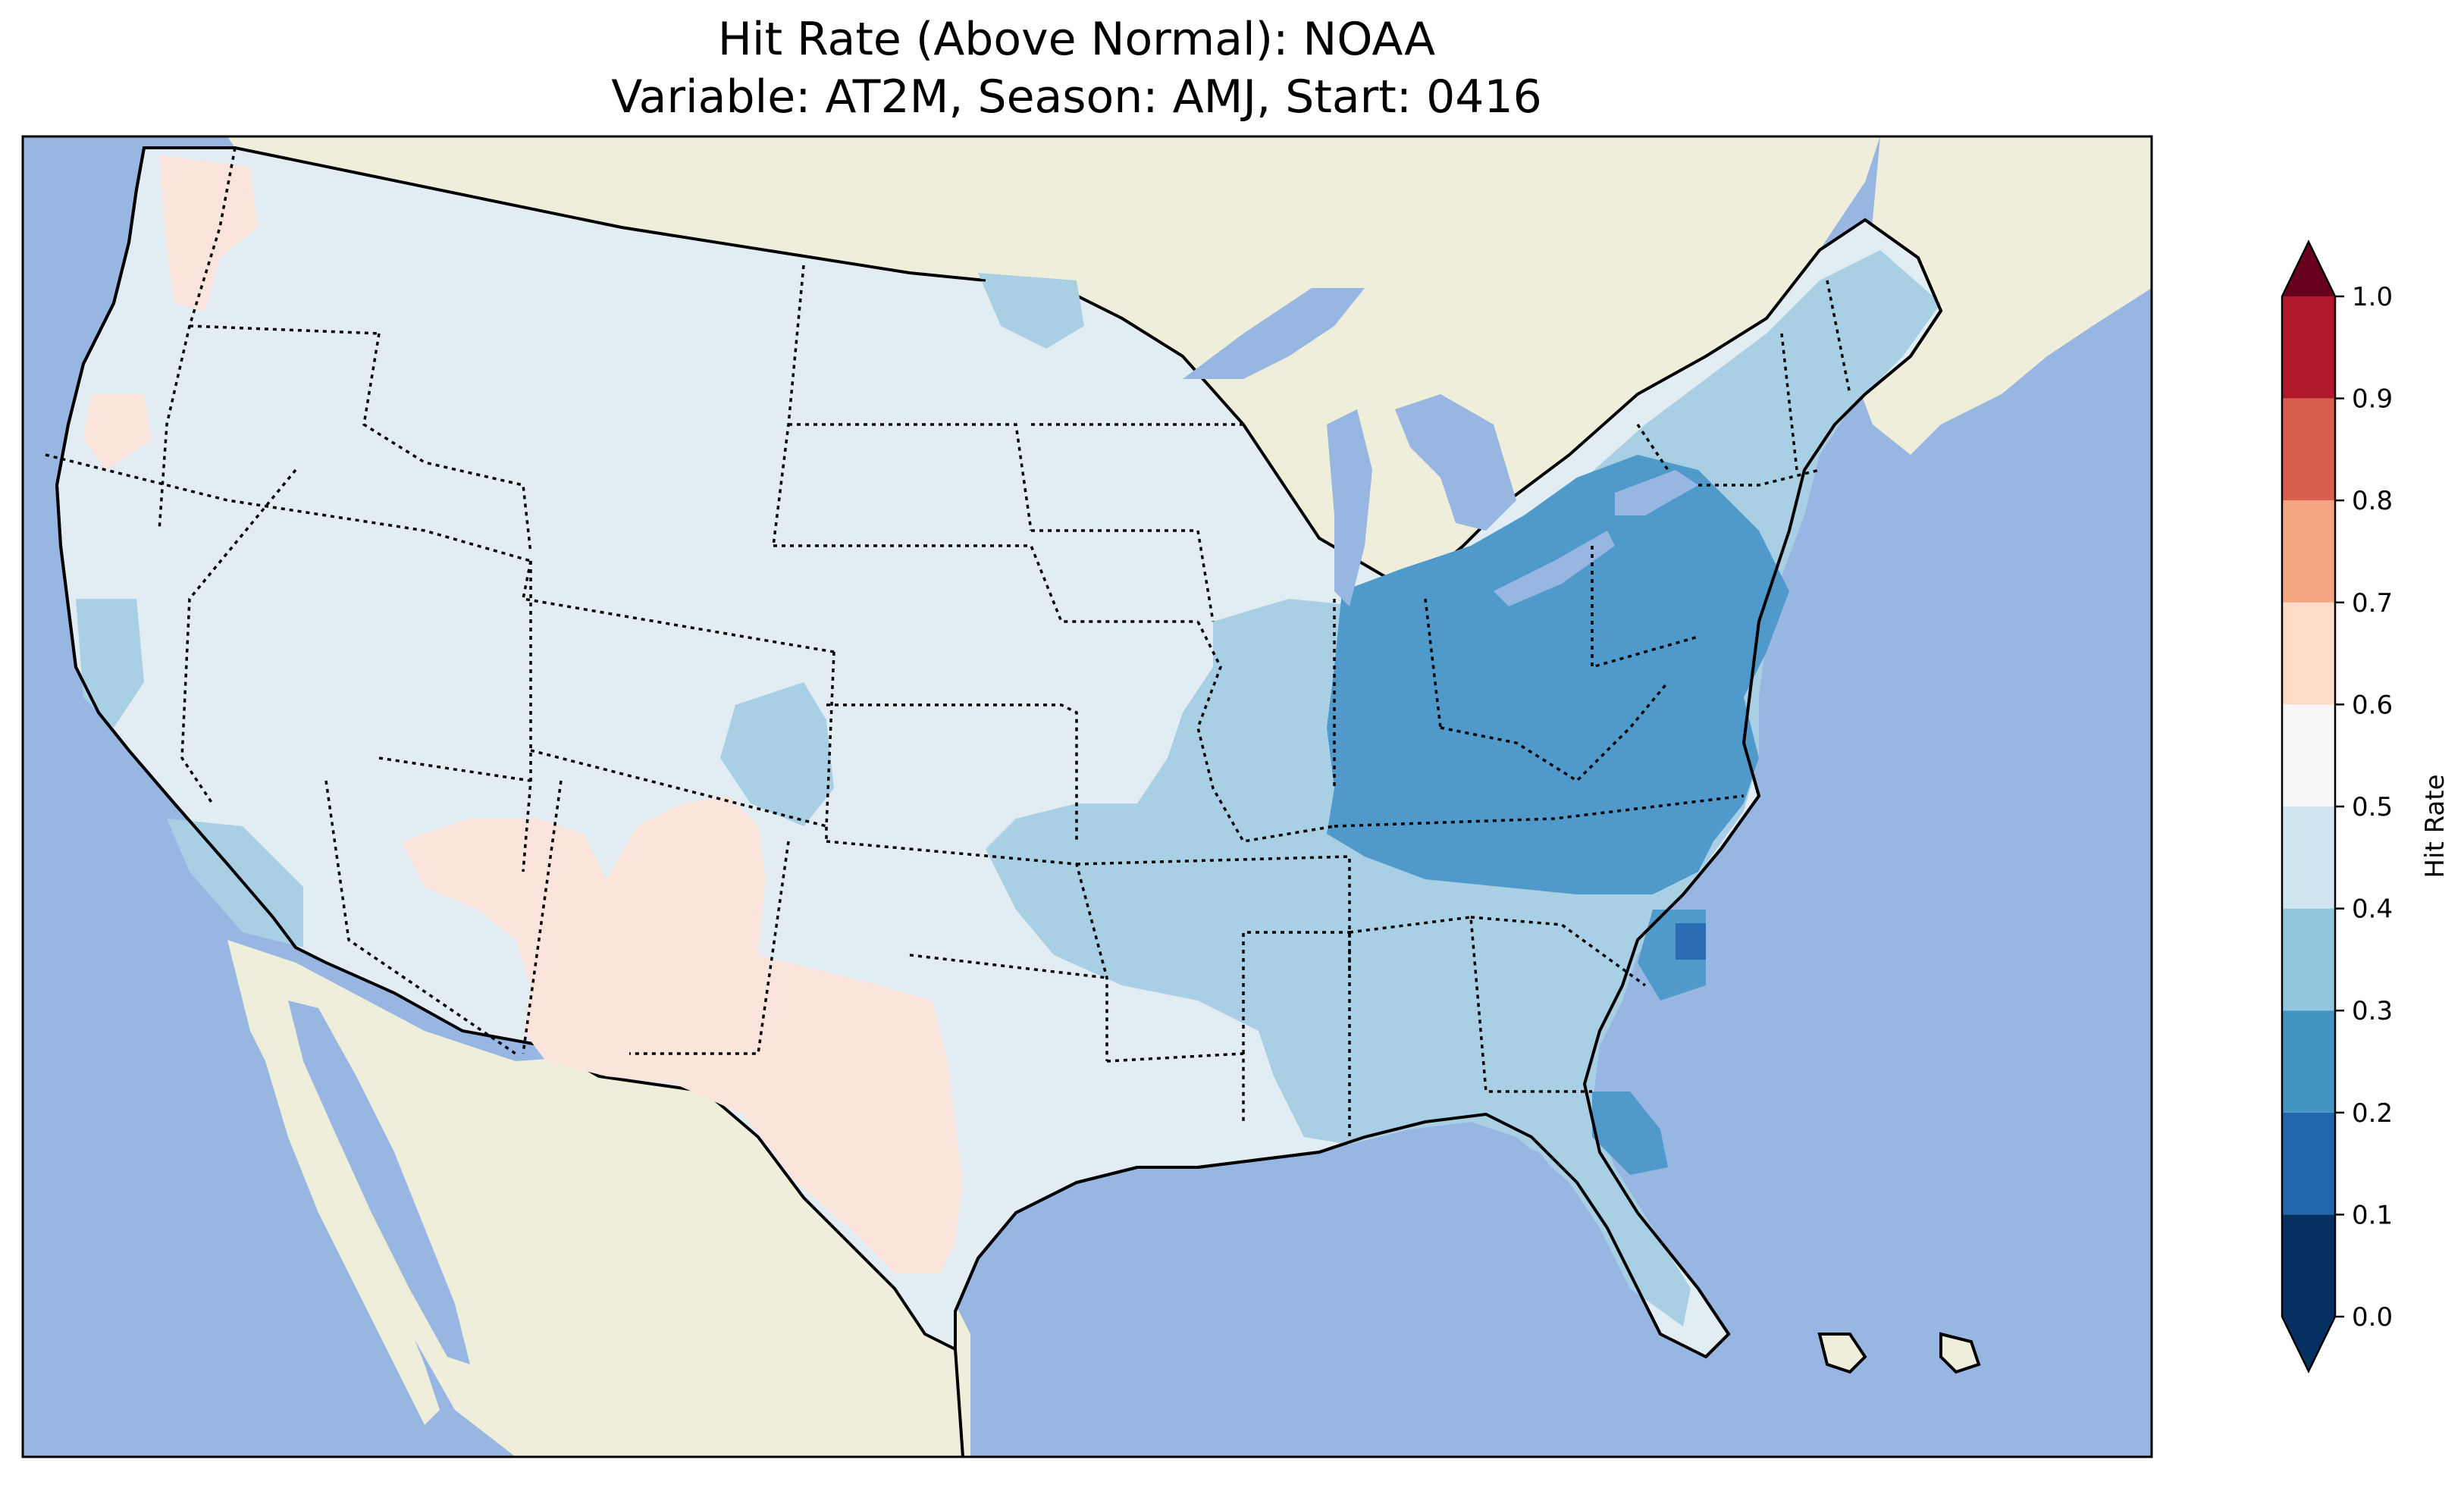 Image resolution: width=2464 pixels, height=1494 pixels. Describe the element at coordinates (1657, 492) in the screenshot. I see `lake-ontario` at that location.